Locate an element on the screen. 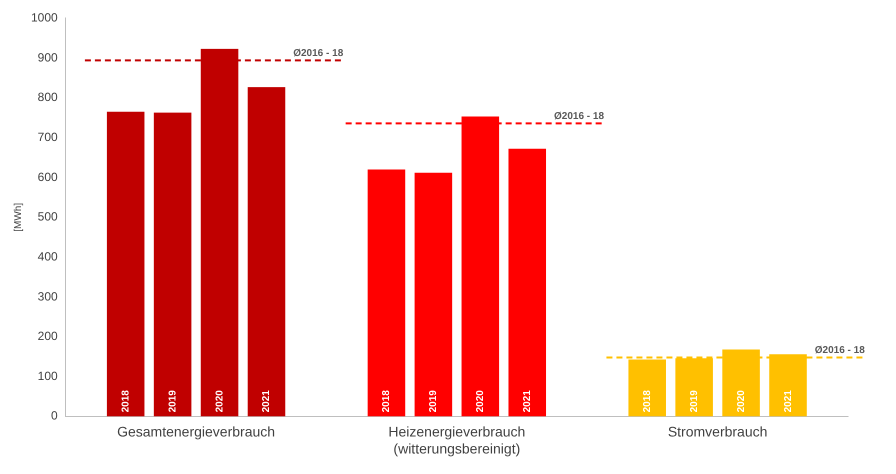  y-tick-label: 400 is located at coordinates (48, 256).